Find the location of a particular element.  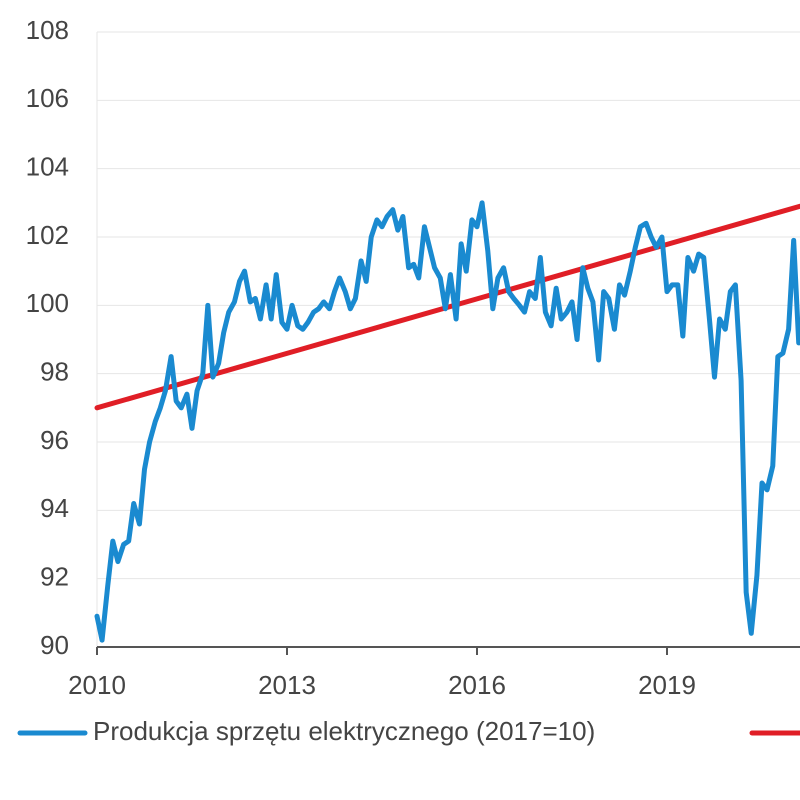

y-tick-label: 104 is located at coordinates (47, 167).